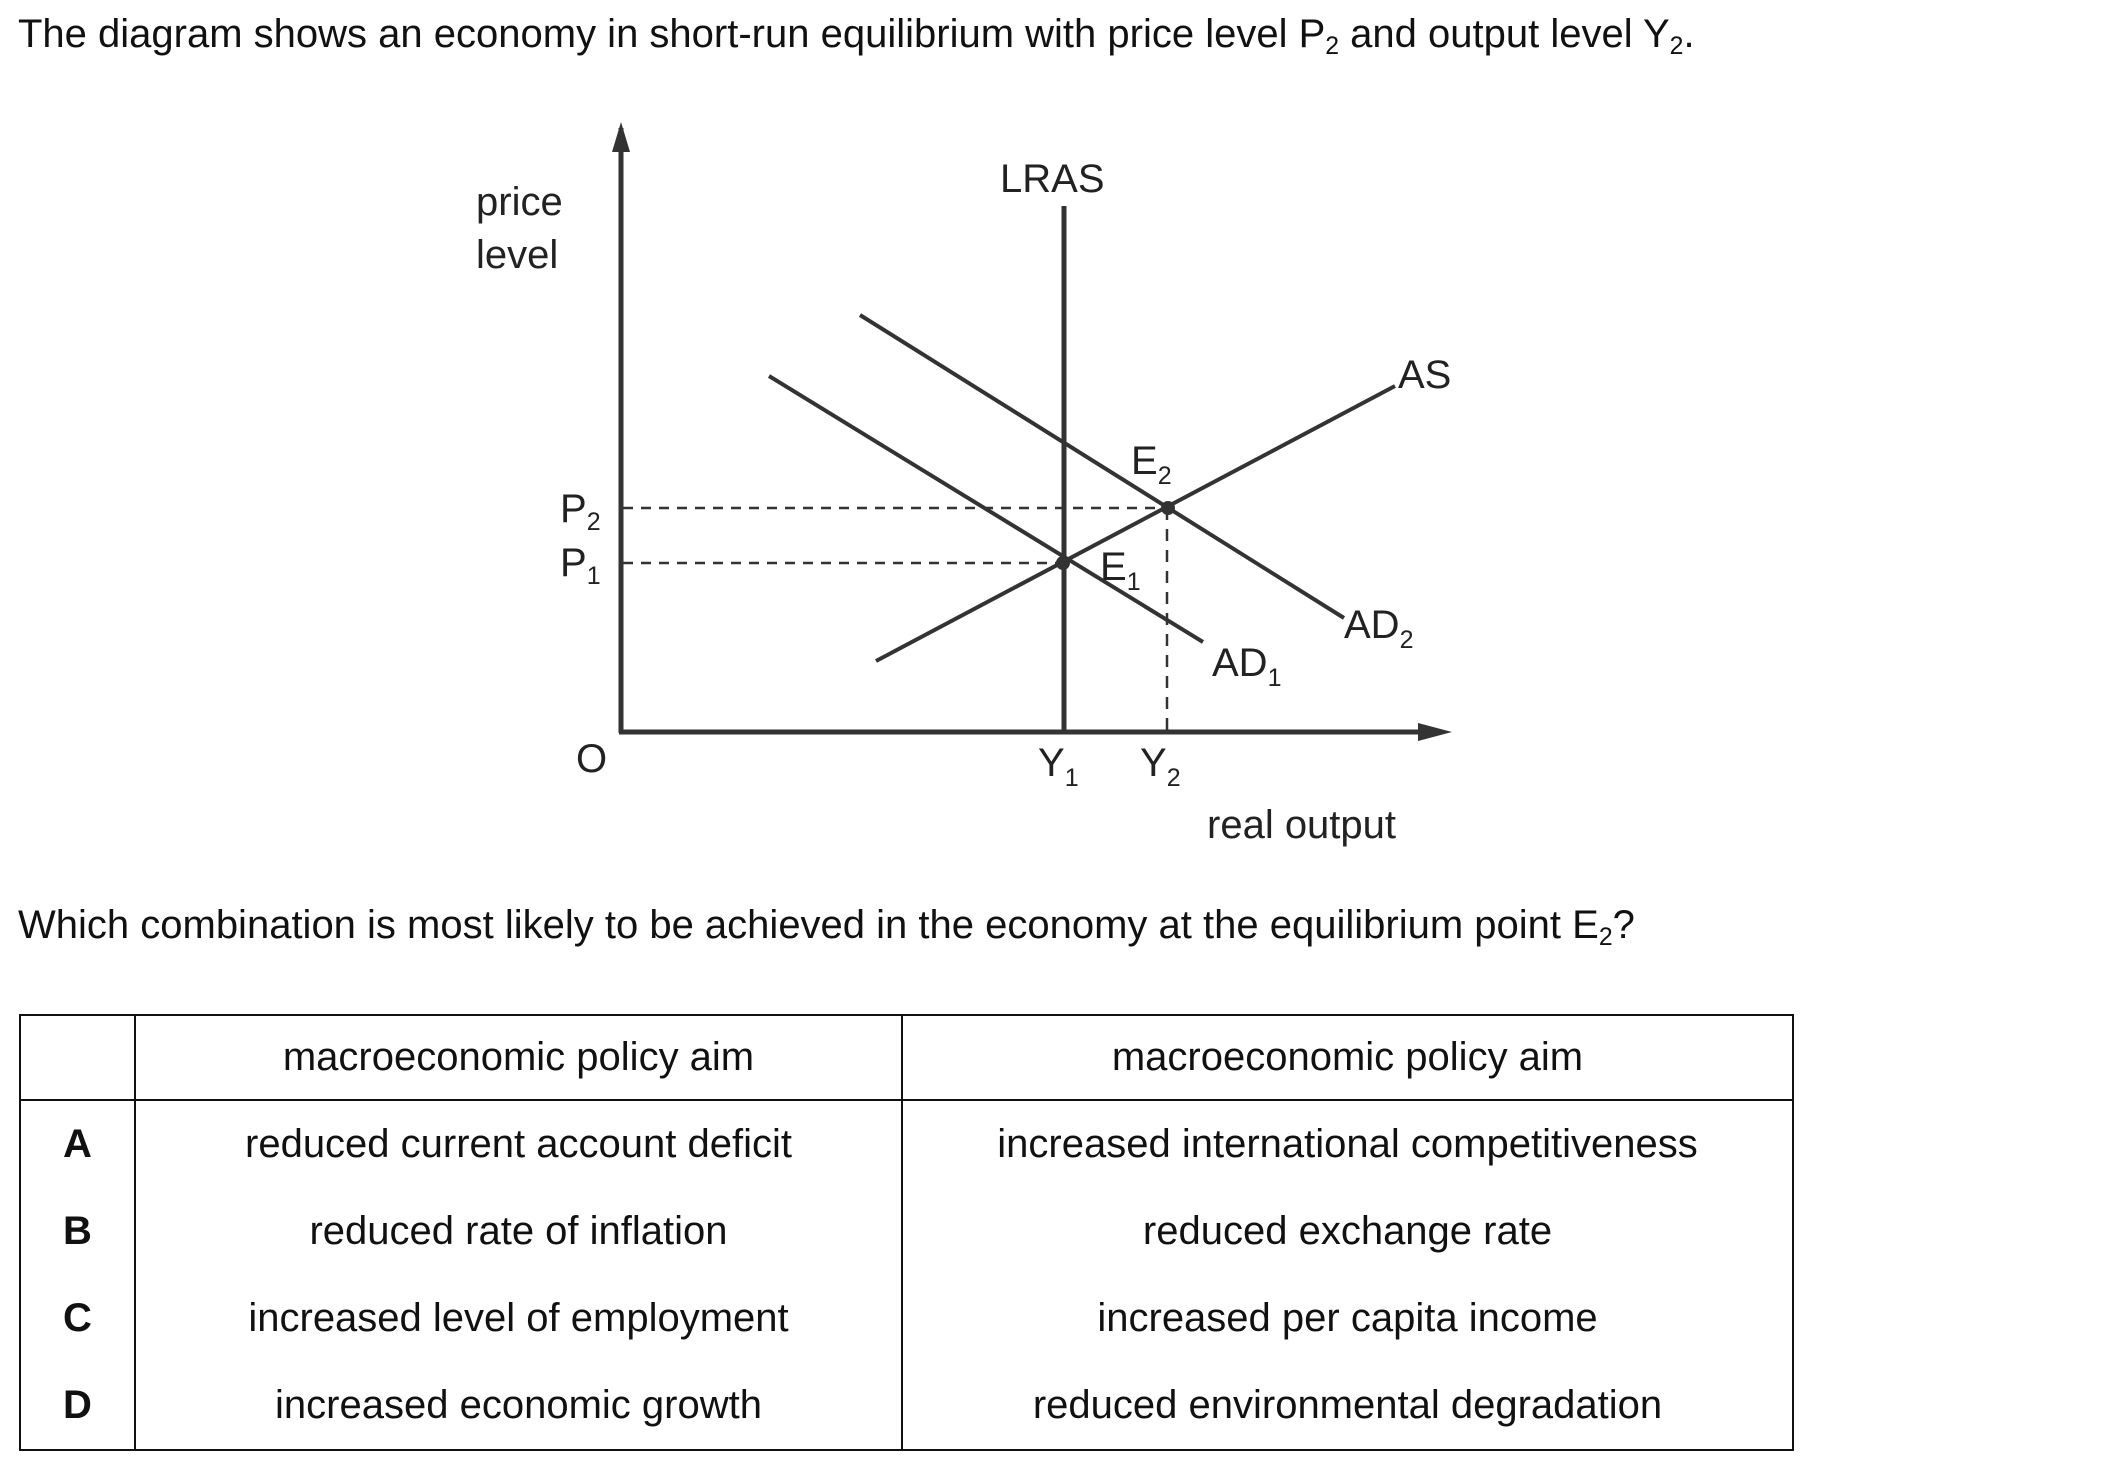 The image size is (2101, 1469). Describe the element at coordinates (1435, 732) in the screenshot. I see `x-axis-arrowhead` at that location.